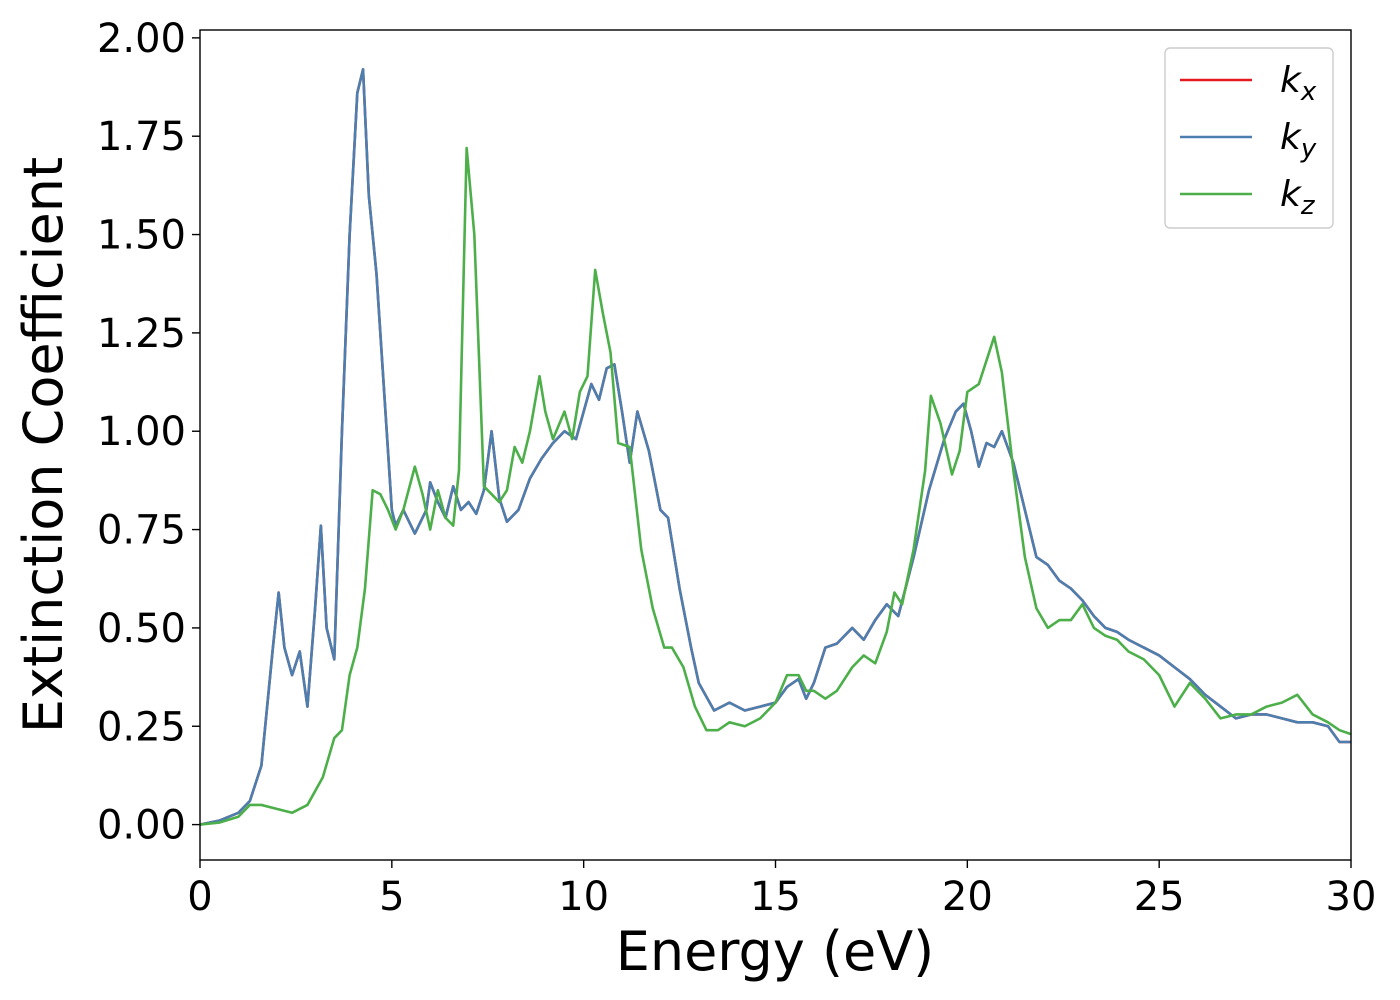 The width and height of the screenshot is (1400, 1000). What do you see at coordinates (775, 951) in the screenshot?
I see `x-axis-label: Energy (eV)` at bounding box center [775, 951].